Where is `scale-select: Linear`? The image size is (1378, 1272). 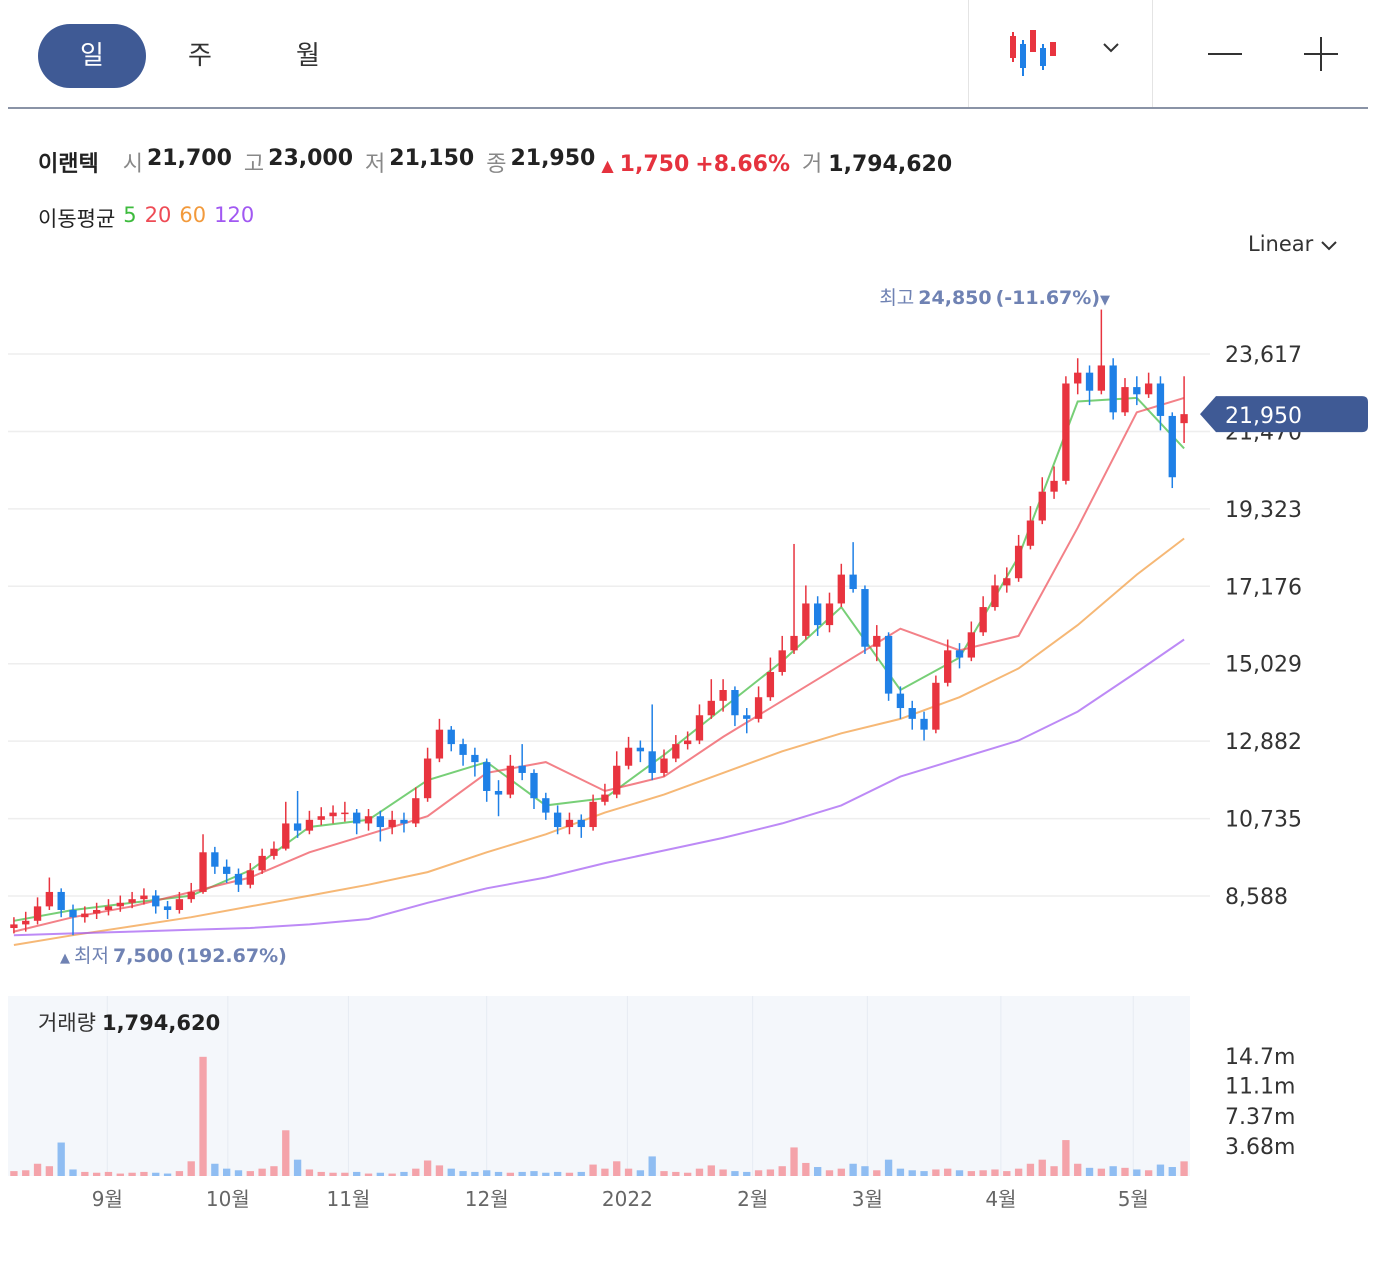 scale-select: Linear is located at coordinates (1293, 244).